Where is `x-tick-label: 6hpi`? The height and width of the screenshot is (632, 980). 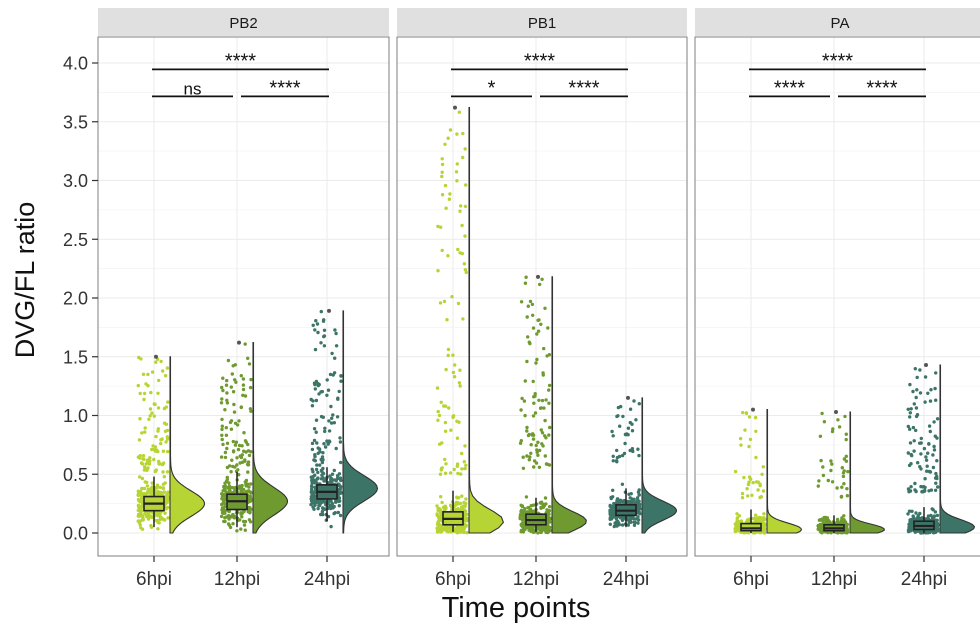 x-tick-label: 6hpi is located at coordinates (751, 579).